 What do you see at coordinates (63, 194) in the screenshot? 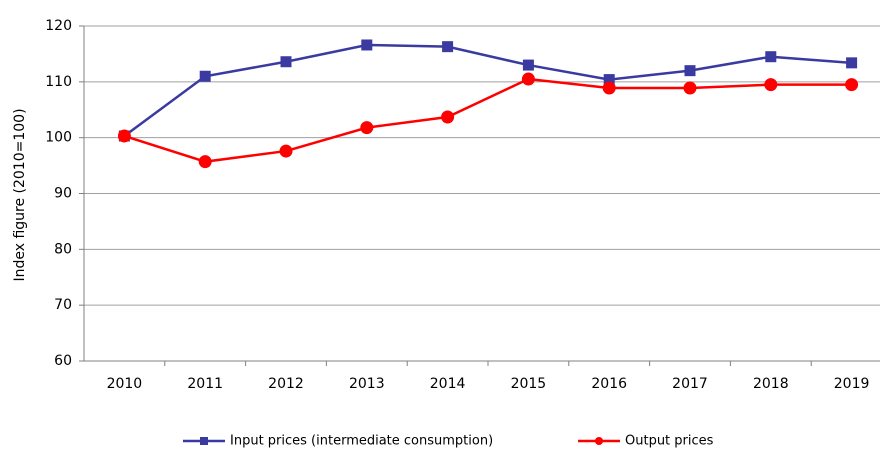
I see `y-tick-label: 90` at bounding box center [63, 194].